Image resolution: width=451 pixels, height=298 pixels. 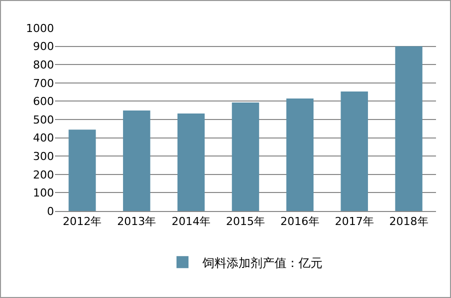 What do you see at coordinates (82, 221) in the screenshot?
I see `x-tick-label: 2012年` at bounding box center [82, 221].